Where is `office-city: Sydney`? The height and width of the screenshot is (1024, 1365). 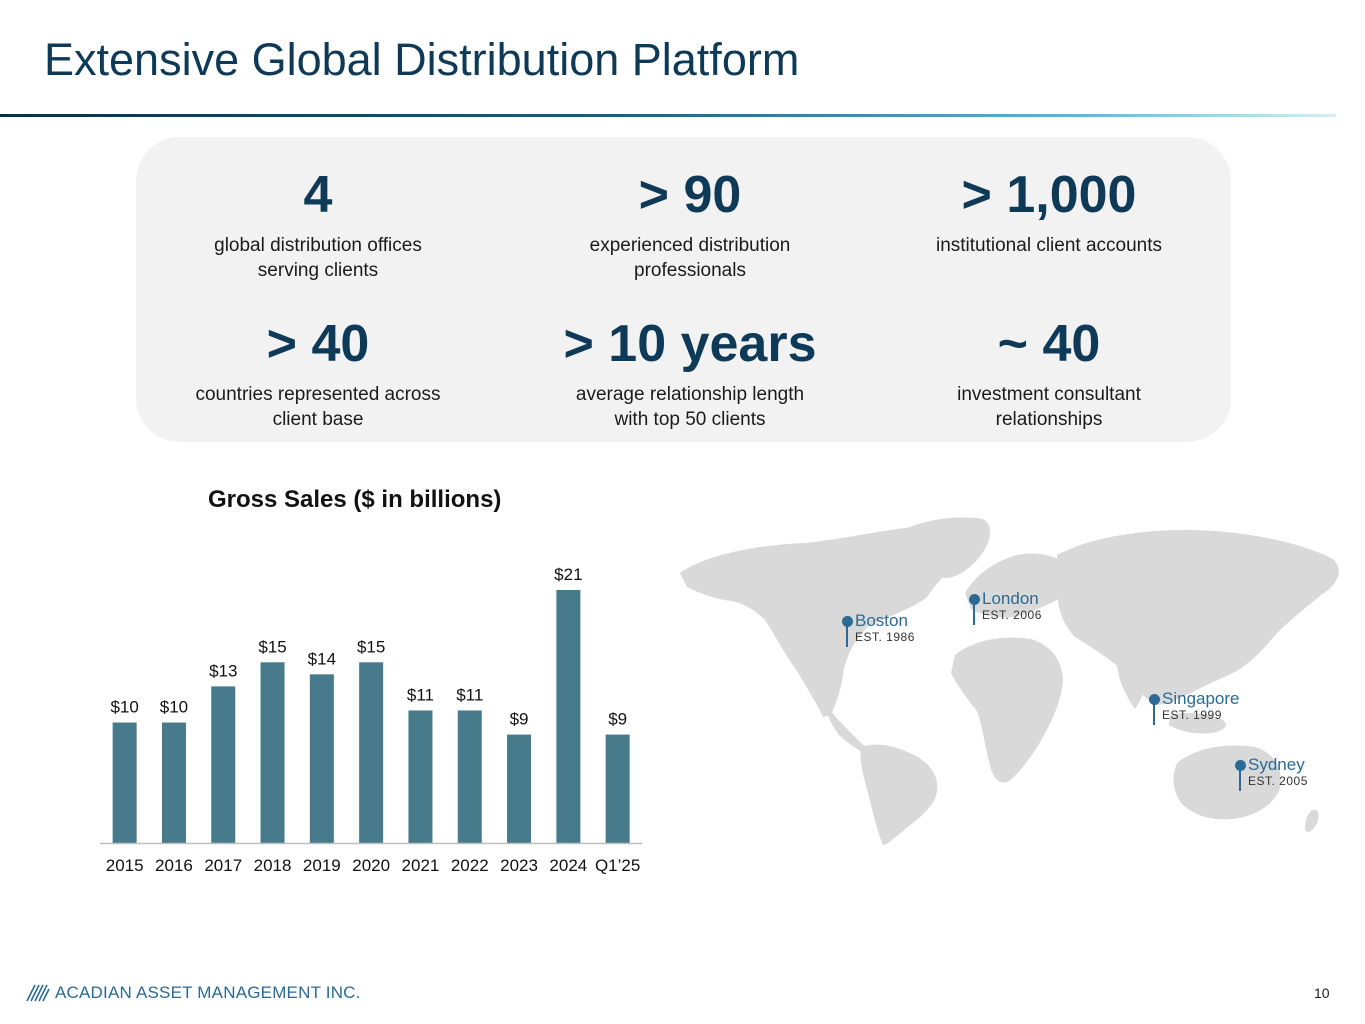 office-city: Sydney is located at coordinates (1276, 764).